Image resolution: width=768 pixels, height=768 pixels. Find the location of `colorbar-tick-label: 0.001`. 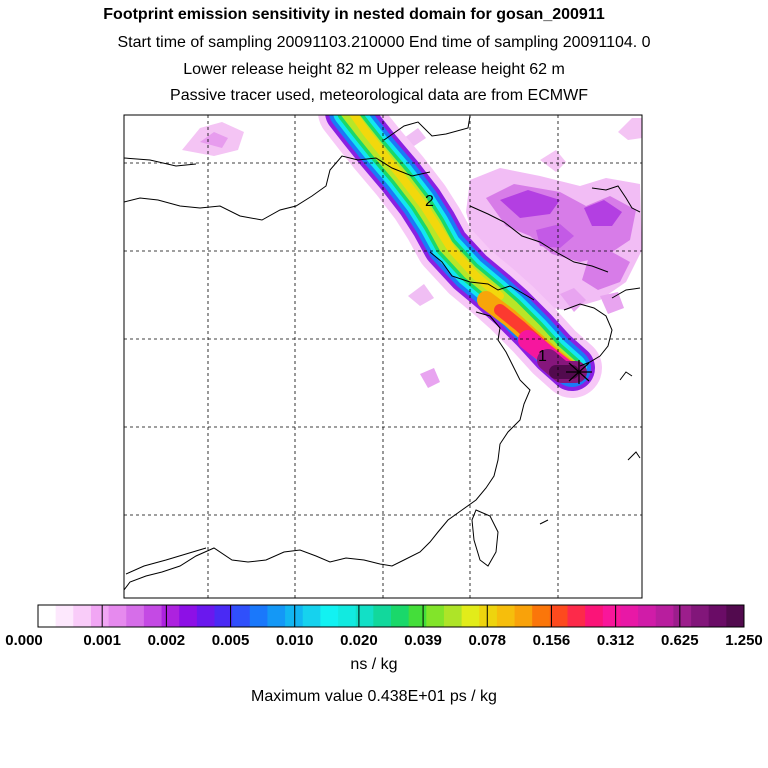

colorbar-tick-label: 0.001 is located at coordinates (102, 640).